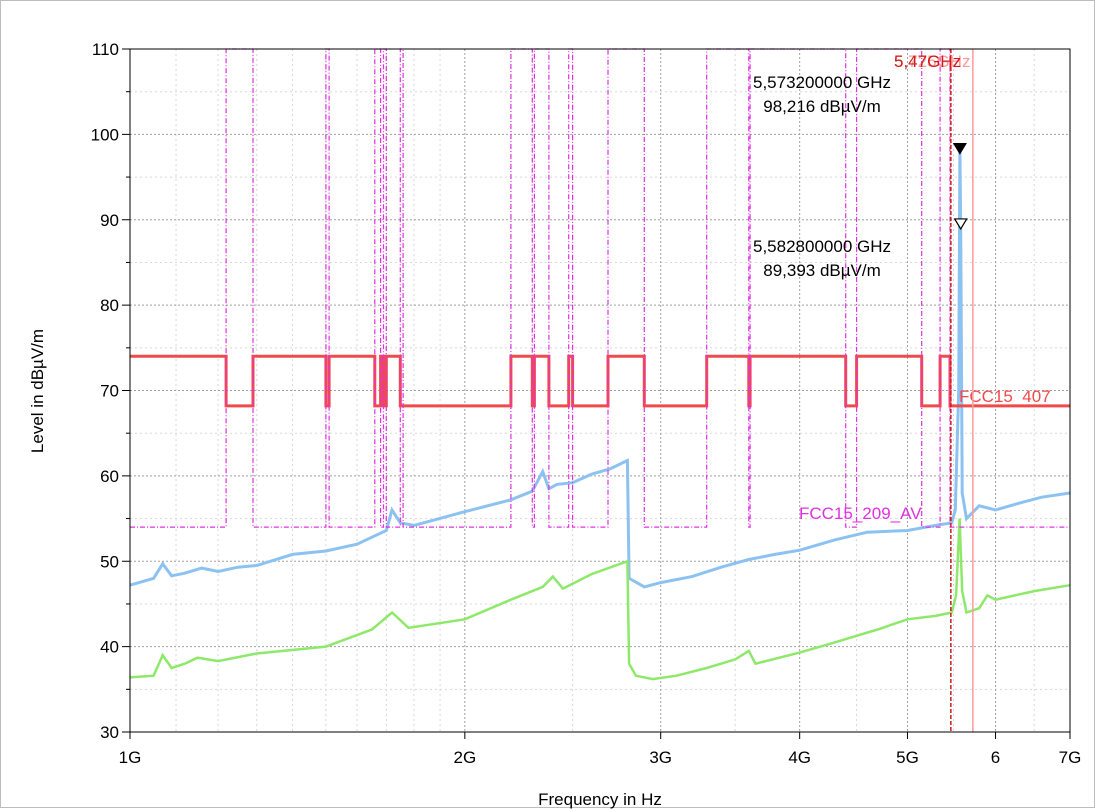 Image resolution: width=1095 pixels, height=809 pixels. Describe the element at coordinates (37, 391) in the screenshot. I see `y-axis-title: Level in dBµV/m` at that location.